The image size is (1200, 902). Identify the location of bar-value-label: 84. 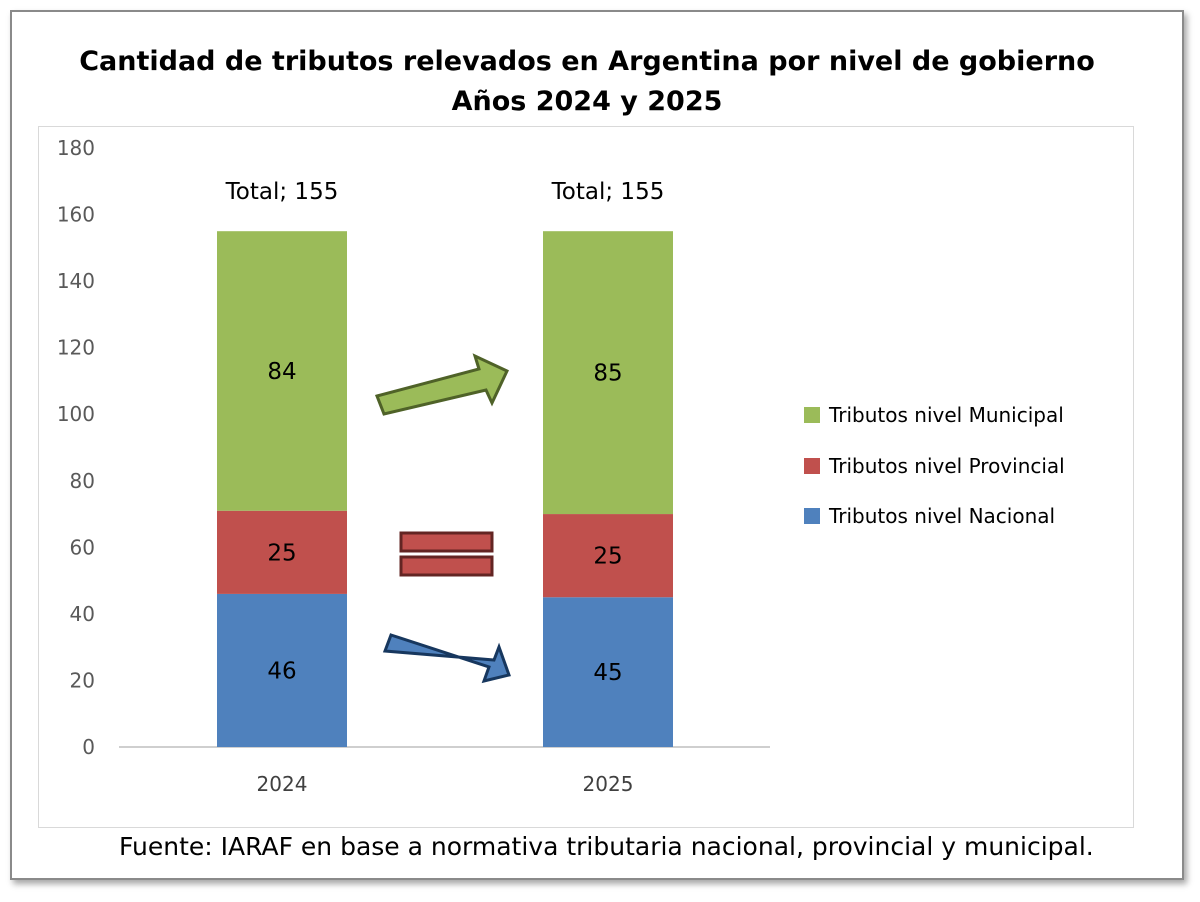
(281, 372).